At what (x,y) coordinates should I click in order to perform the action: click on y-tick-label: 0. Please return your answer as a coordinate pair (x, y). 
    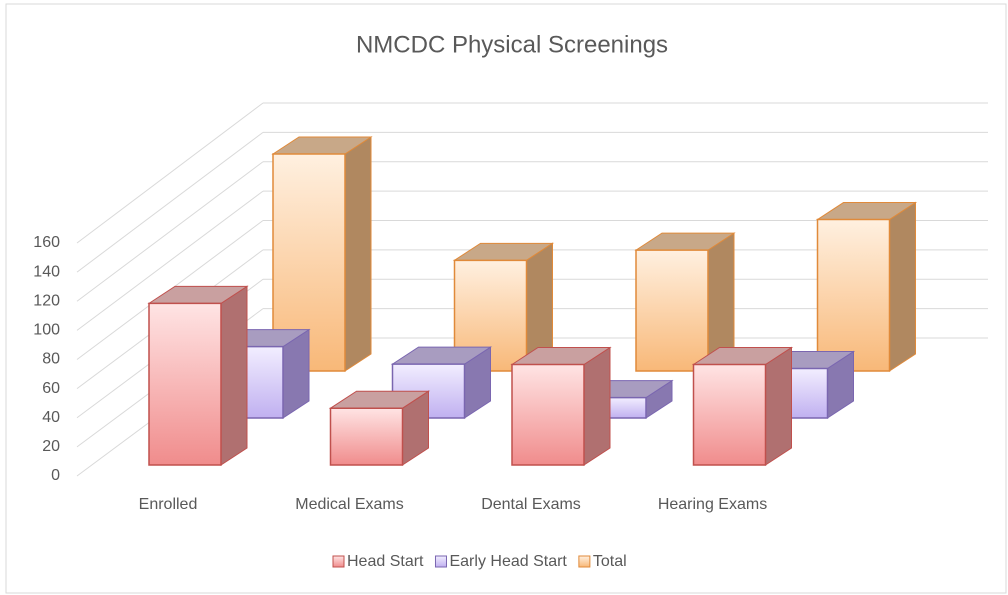
    Looking at the image, I should click on (55, 475).